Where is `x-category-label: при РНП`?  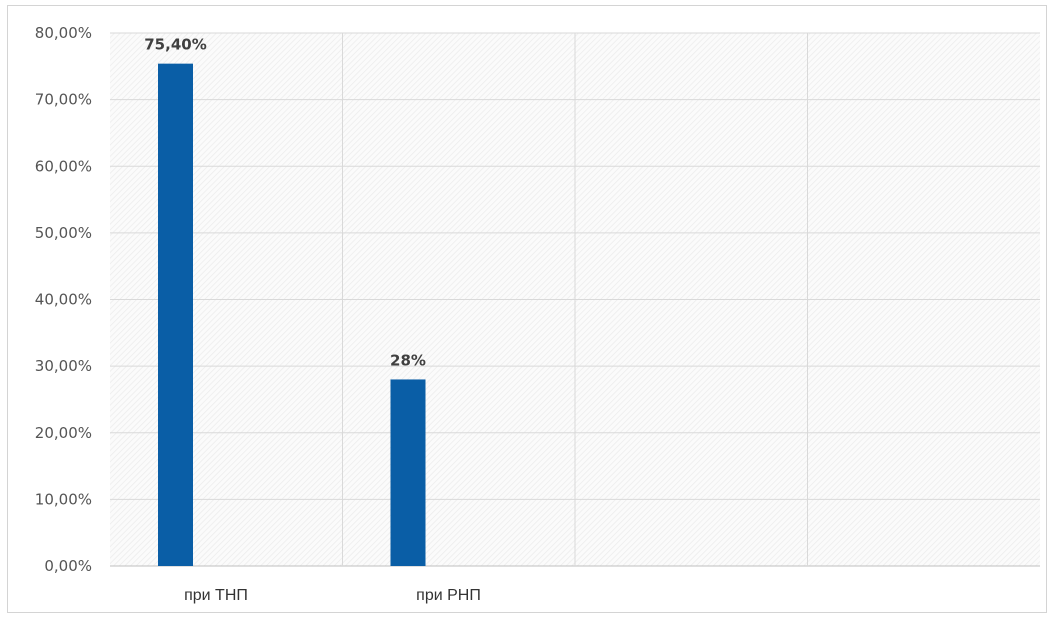
x-category-label: при РНП is located at coordinates (448, 595).